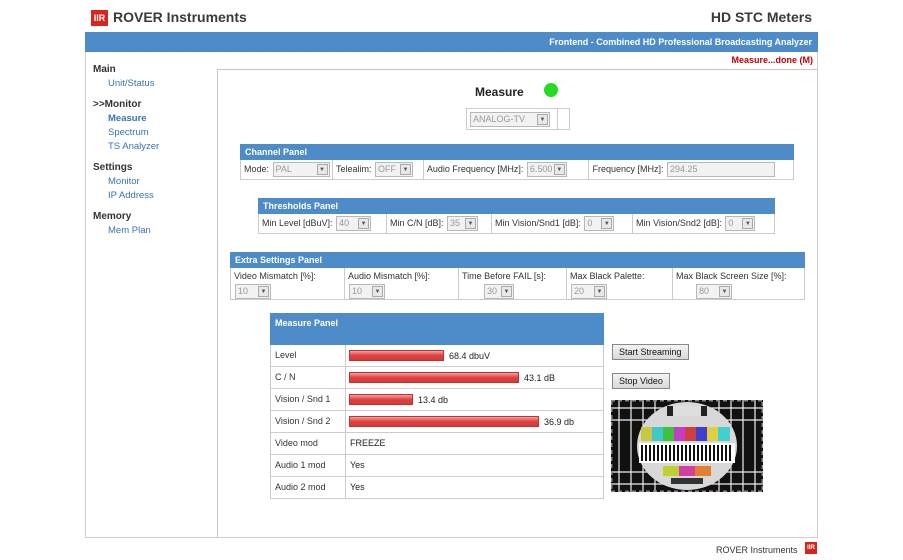 The height and width of the screenshot is (560, 903). Describe the element at coordinates (112, 216) in the screenshot. I see `sidebar-group-memory: Memory` at that location.